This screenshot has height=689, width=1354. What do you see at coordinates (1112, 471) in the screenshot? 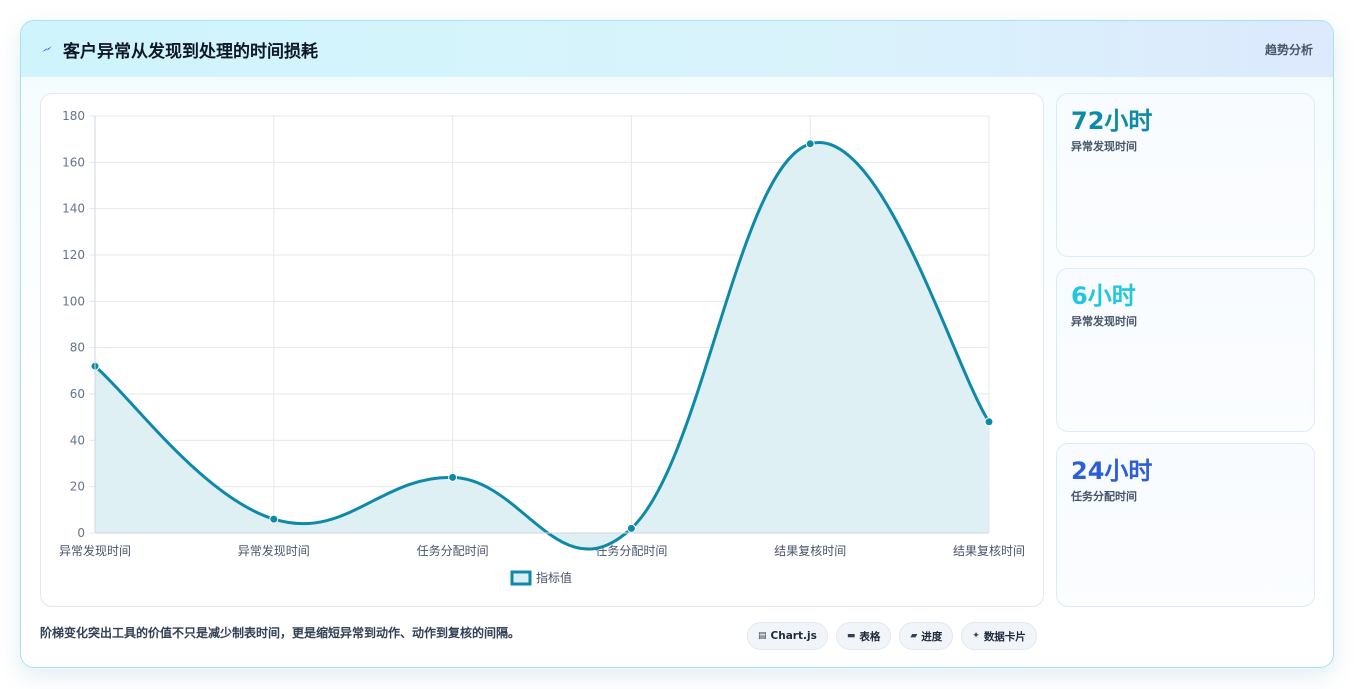
I see `stat-value: 24小时` at bounding box center [1112, 471].